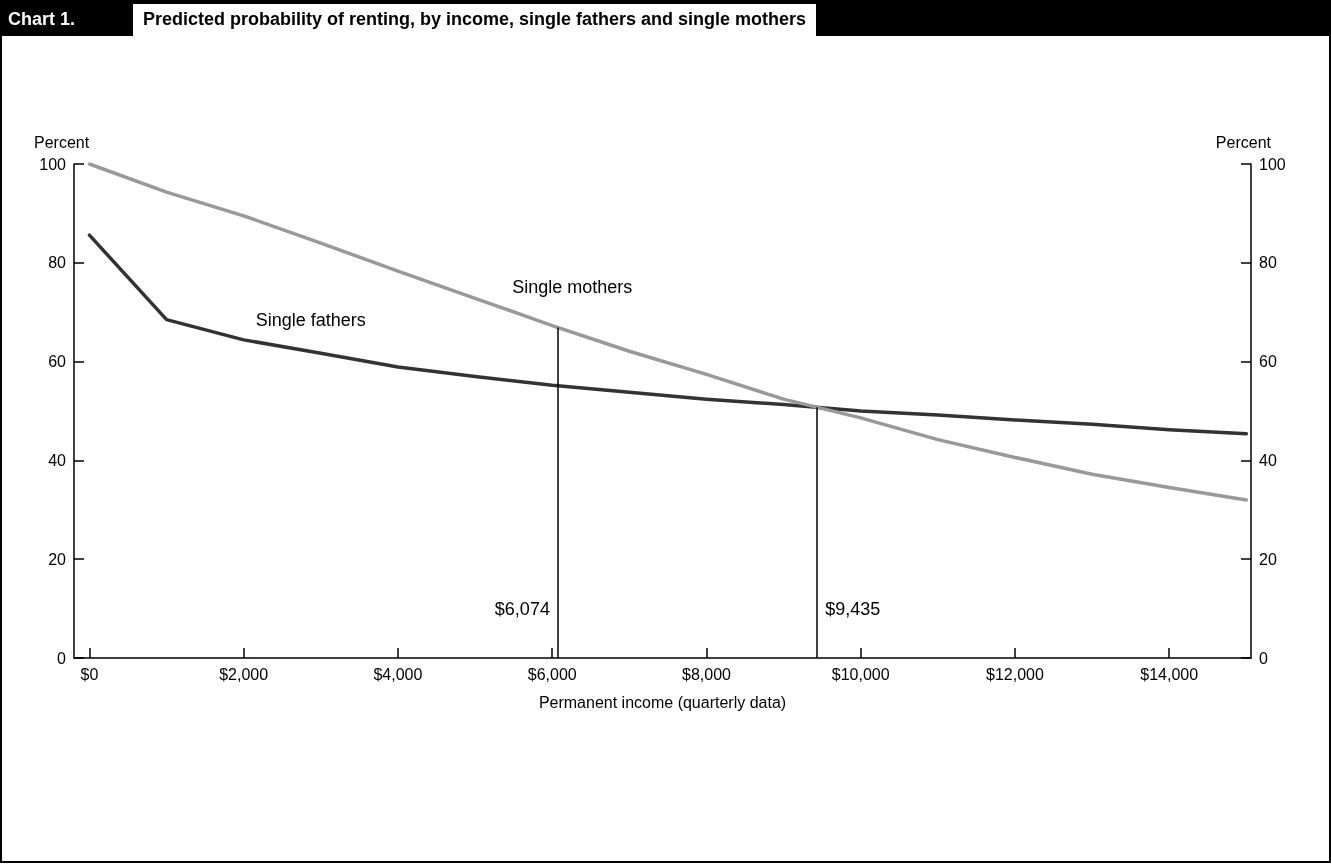 Image resolution: width=1331 pixels, height=865 pixels. Describe the element at coordinates (57, 559) in the screenshot. I see `y-tick-label: 20` at that location.